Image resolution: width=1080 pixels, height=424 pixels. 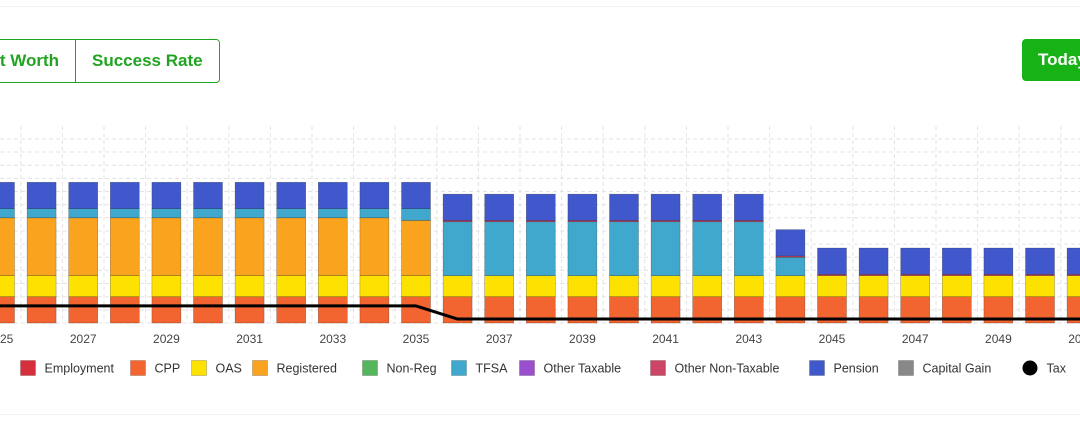 I want to click on bar-oas-2046, so click(x=873, y=286).